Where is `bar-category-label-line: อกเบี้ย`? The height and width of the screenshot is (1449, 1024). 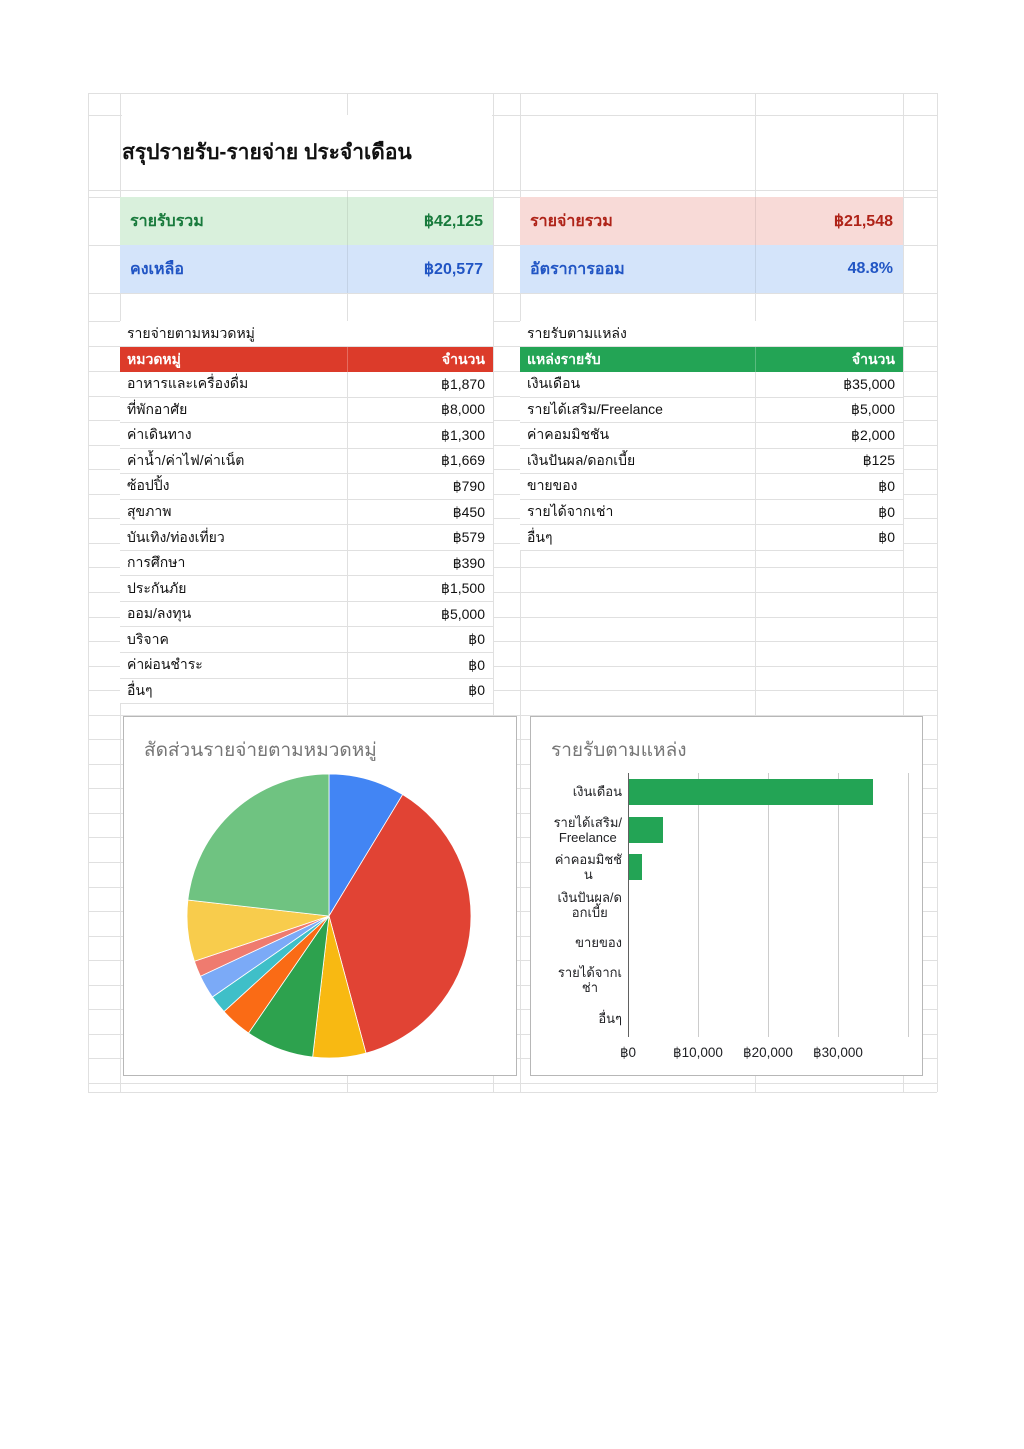
bar-category-label-line: อกเบี้ย is located at coordinates (589, 912).